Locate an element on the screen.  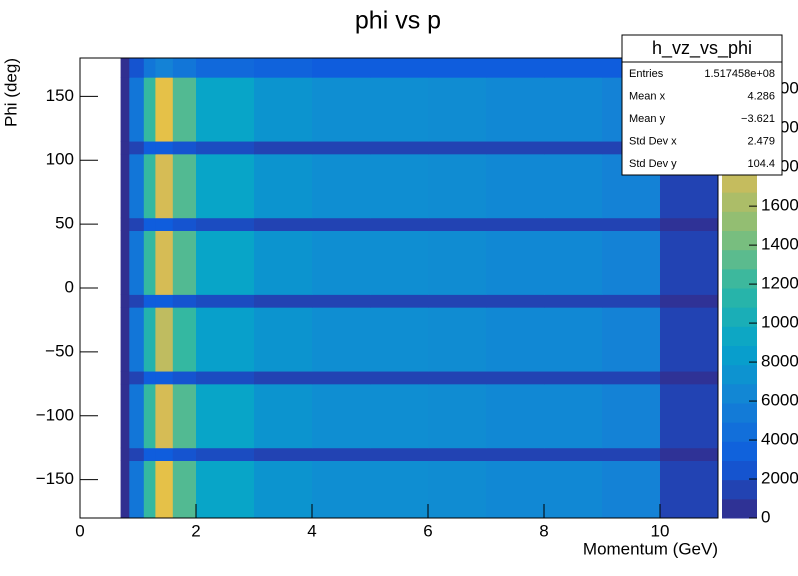
y-tick-label: 150 is located at coordinates (60, 95).